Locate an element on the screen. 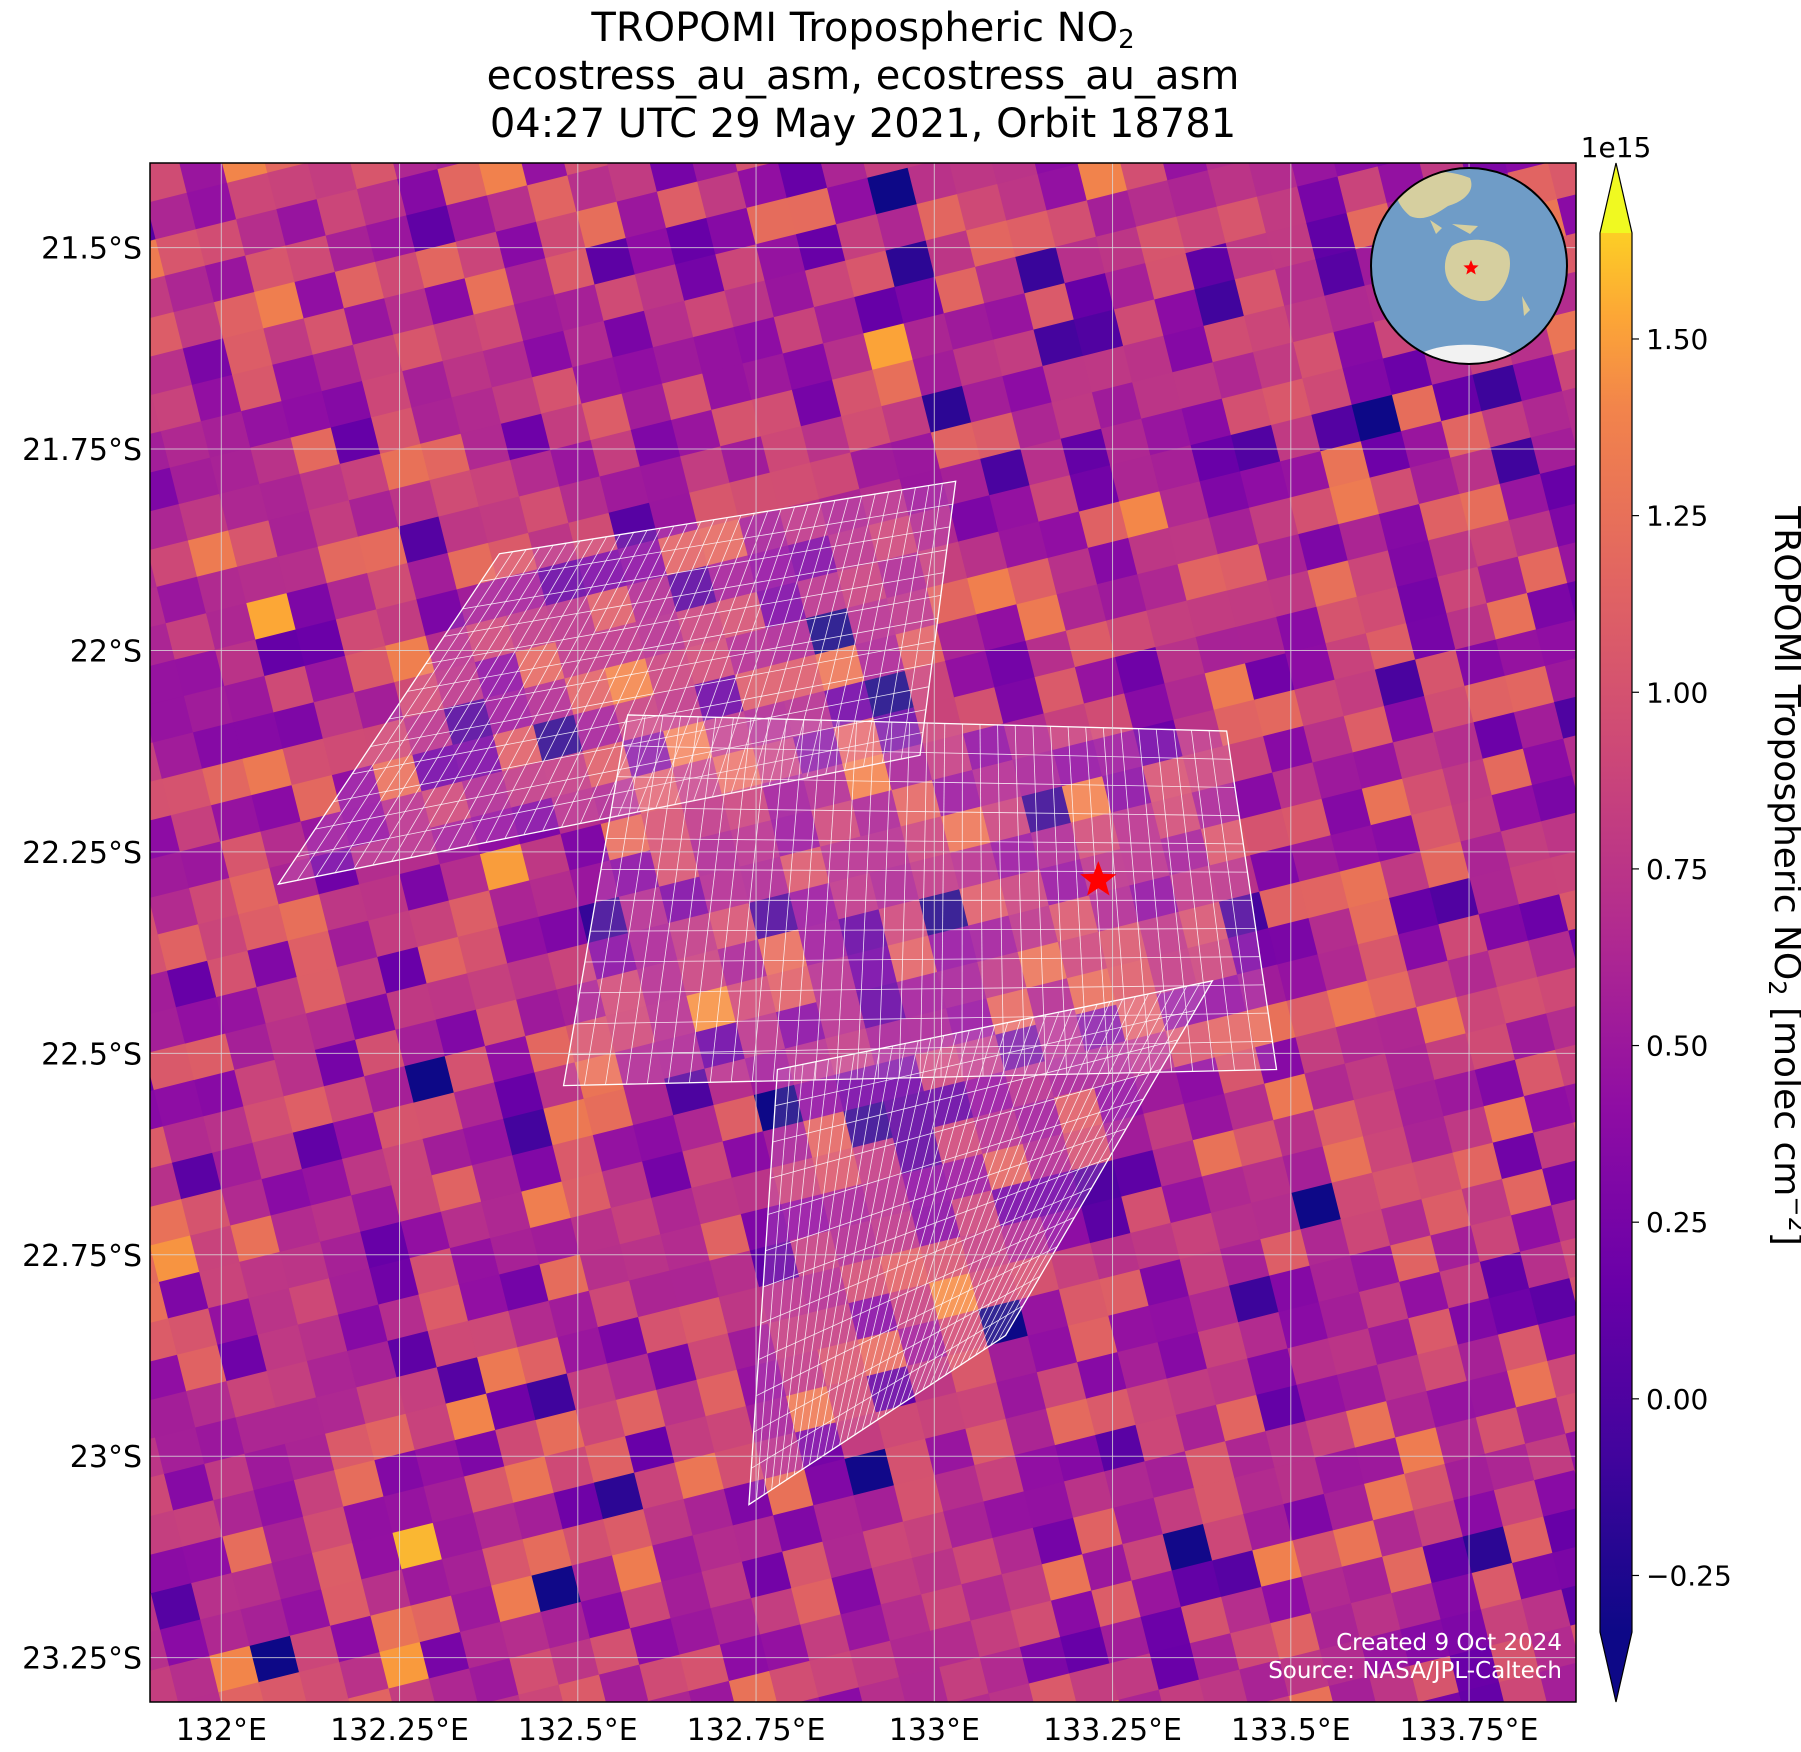  colorbar-title: TROPOMI Tropospheric NO2 [molec cm−2] is located at coordinates (1782, 876).